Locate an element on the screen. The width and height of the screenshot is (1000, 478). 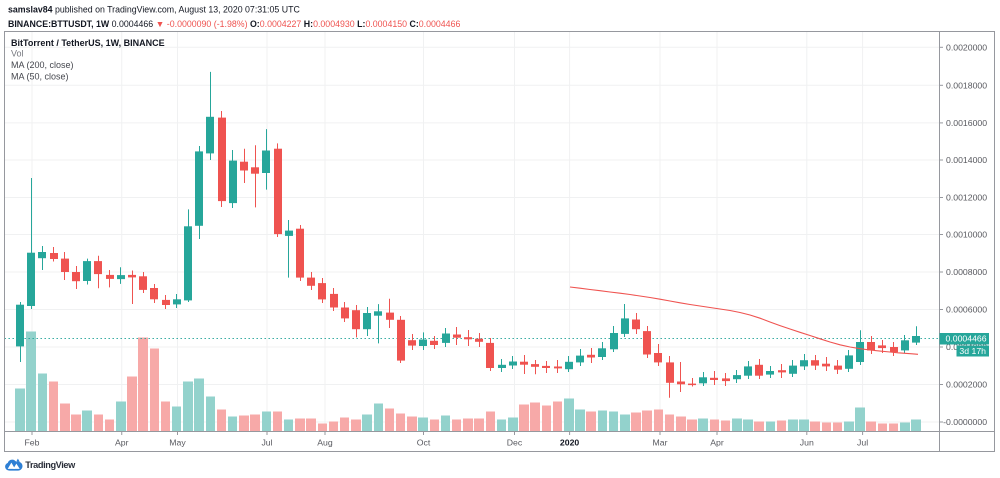
svg-text: Mar is located at coordinates (660, 443).